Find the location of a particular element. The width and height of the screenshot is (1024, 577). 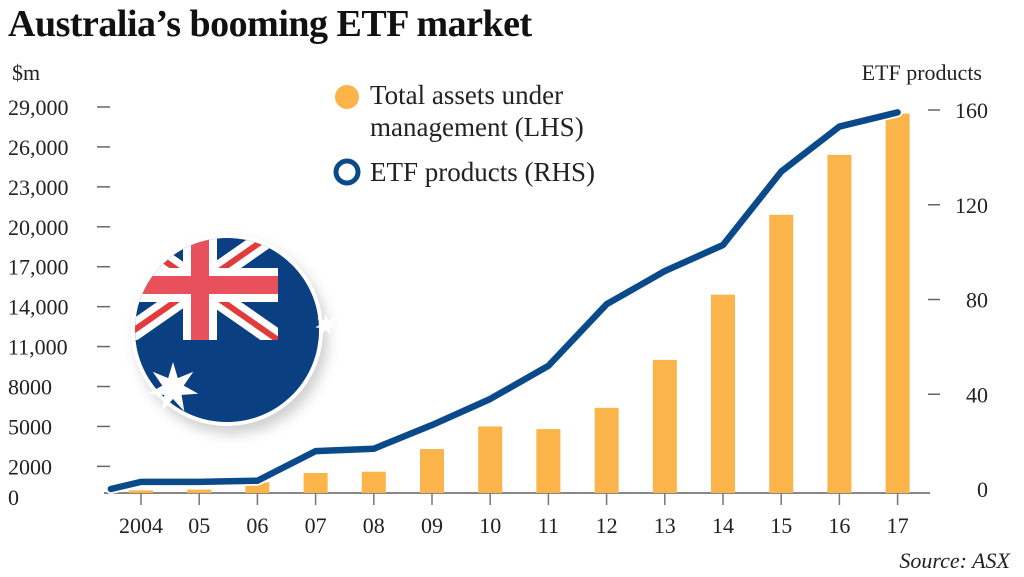

bar-aum-2004 is located at coordinates (141, 491).